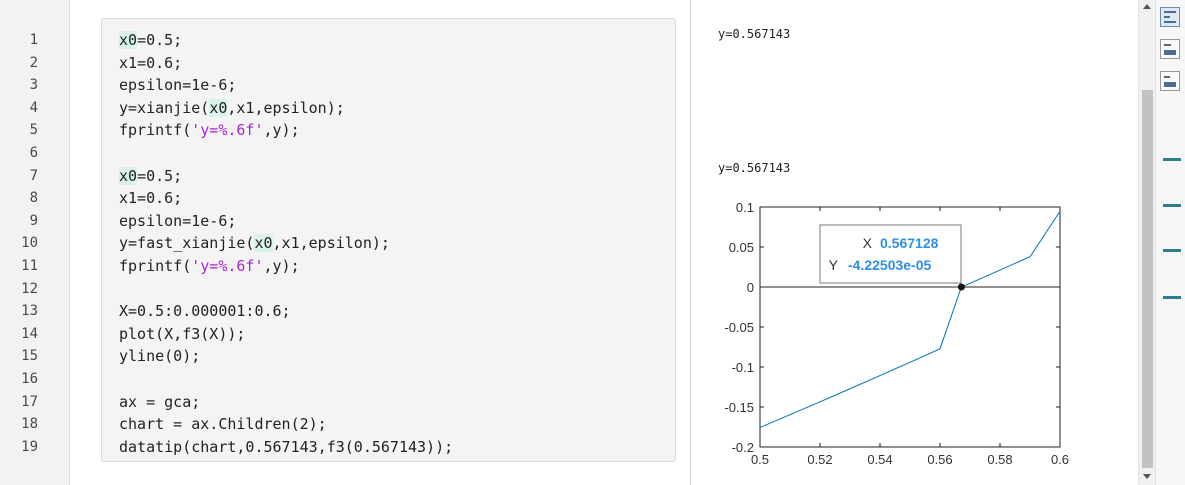 Image resolution: width=1185 pixels, height=485 pixels. I want to click on y-tick-label: -0.05, so click(739, 327).